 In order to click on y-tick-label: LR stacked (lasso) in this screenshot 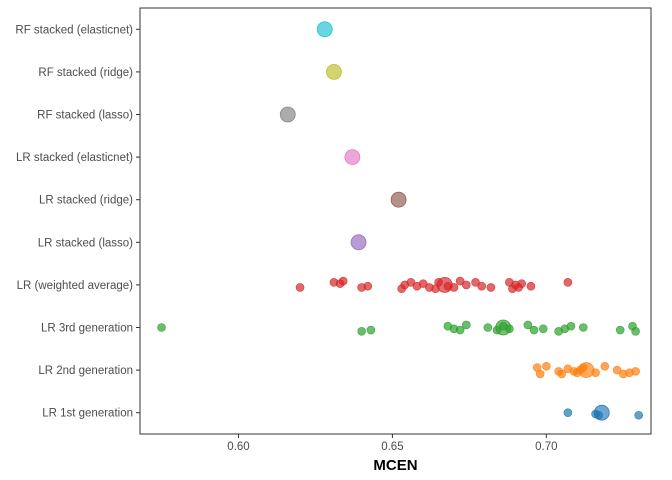, I will do `click(85, 243)`.